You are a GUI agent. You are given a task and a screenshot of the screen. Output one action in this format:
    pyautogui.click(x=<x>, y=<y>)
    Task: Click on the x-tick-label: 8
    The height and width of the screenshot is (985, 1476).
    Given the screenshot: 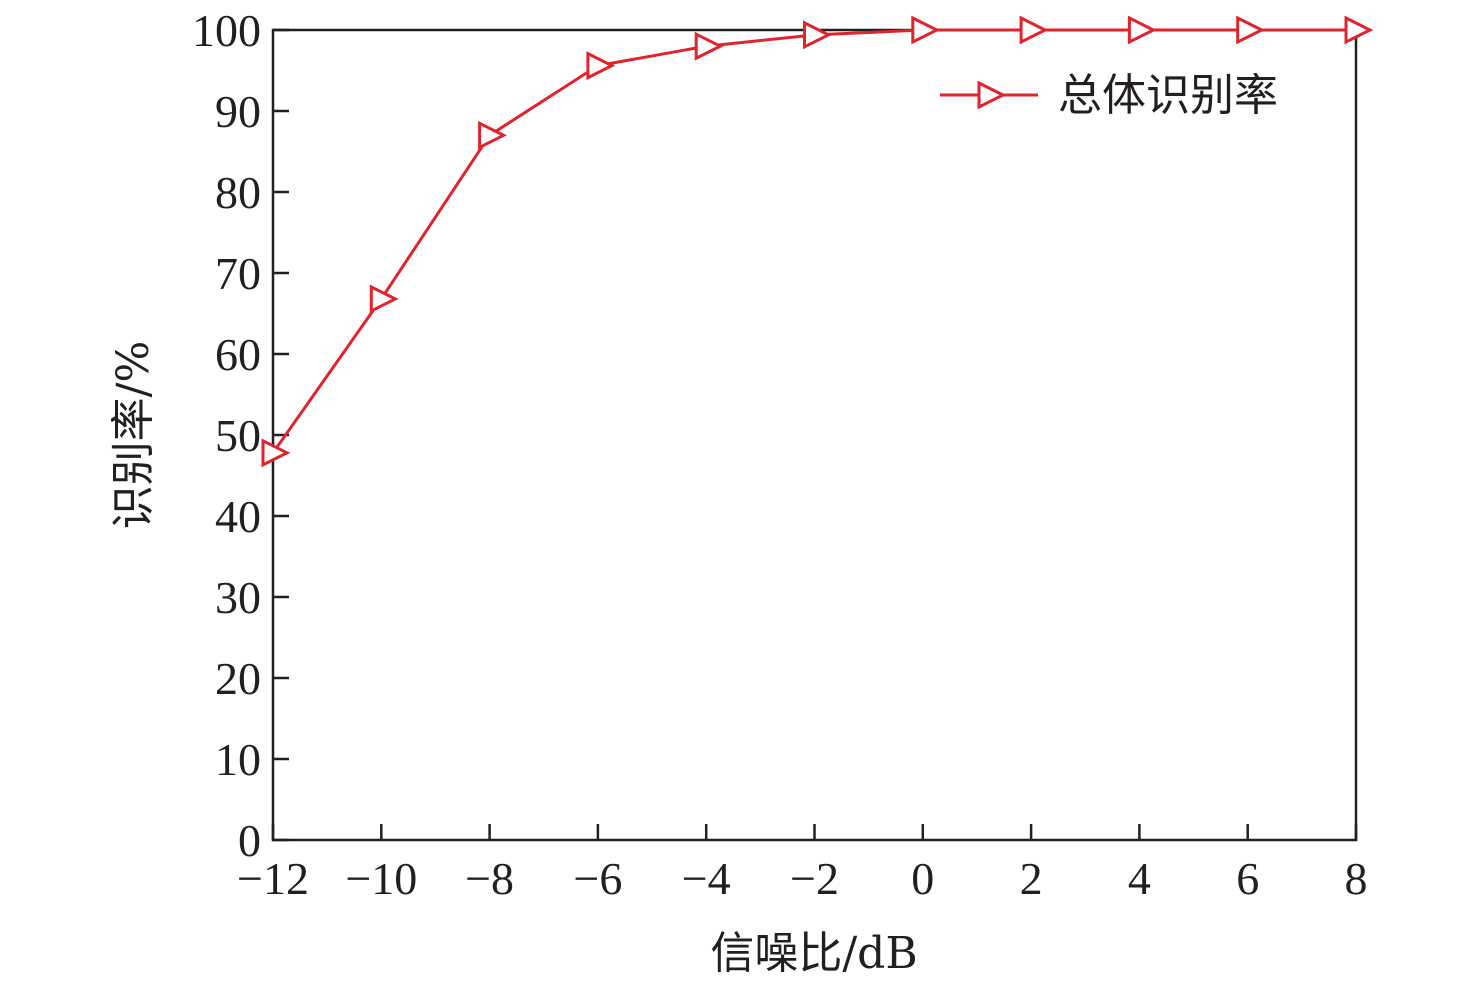 What is the action you would take?
    pyautogui.click(x=1356, y=878)
    